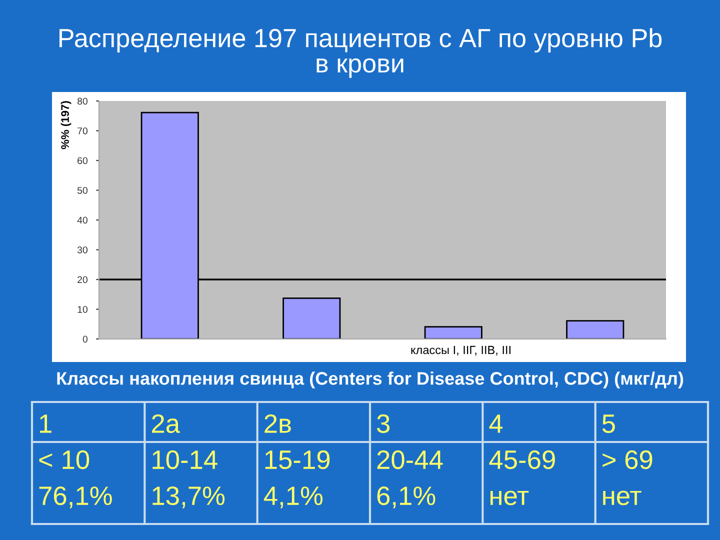 Image resolution: width=720 pixels, height=540 pixels. I want to click on y-tick-label: 50, so click(82, 190).